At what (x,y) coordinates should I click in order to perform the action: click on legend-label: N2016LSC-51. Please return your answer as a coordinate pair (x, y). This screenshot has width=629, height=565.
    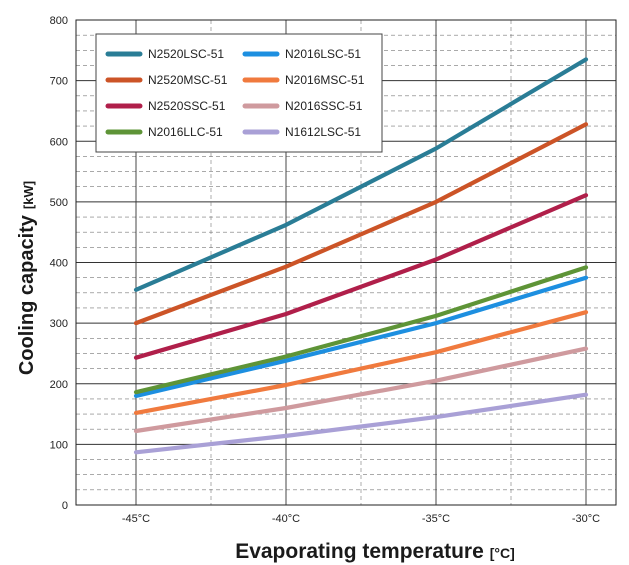
    Looking at the image, I should click on (323, 54).